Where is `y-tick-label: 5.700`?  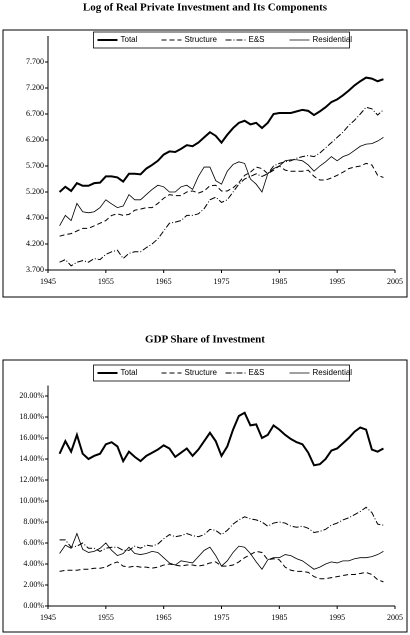
y-tick-label: 5.700 is located at coordinates (35, 165).